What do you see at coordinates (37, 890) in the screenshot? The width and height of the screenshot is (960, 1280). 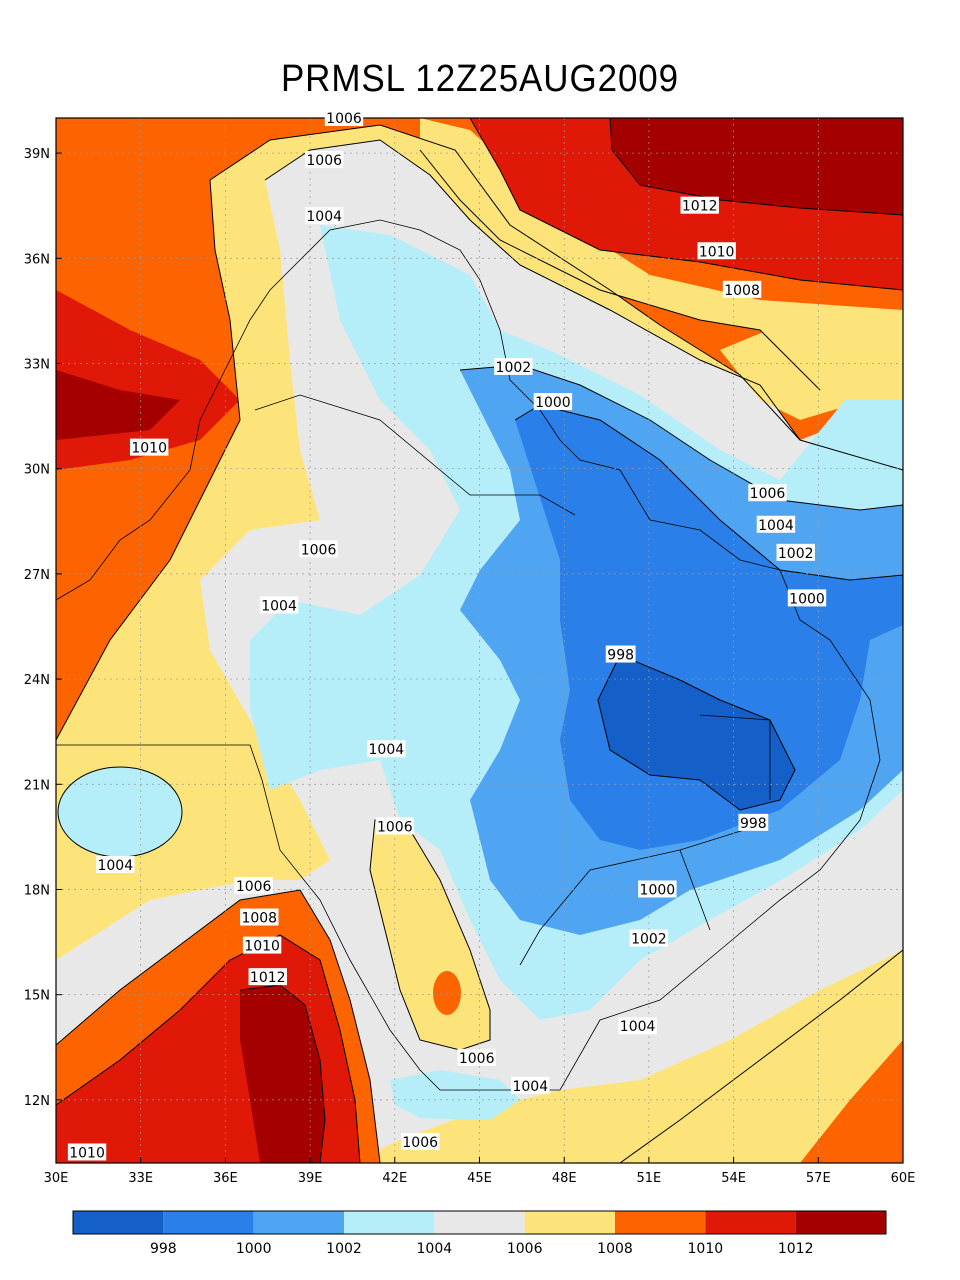 I see `y-tick-label: 18N` at bounding box center [37, 890].